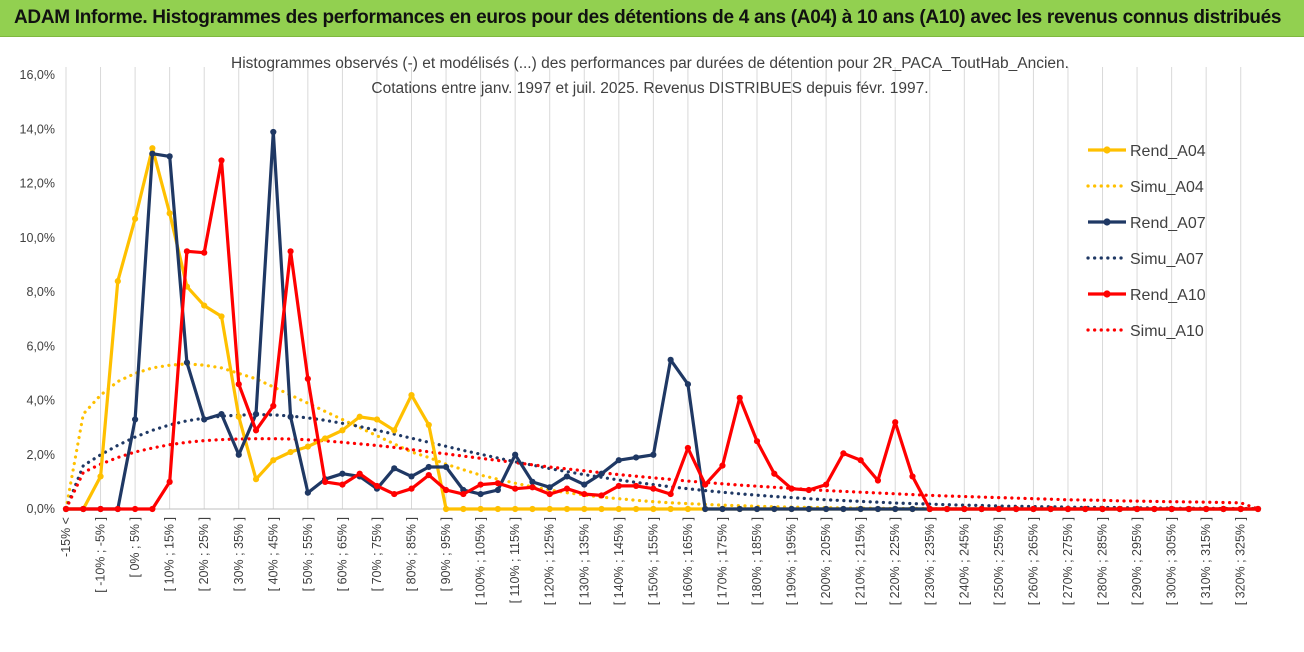  I want to click on x-tick-label: [ -10% ; -5% ], so click(101, 555).